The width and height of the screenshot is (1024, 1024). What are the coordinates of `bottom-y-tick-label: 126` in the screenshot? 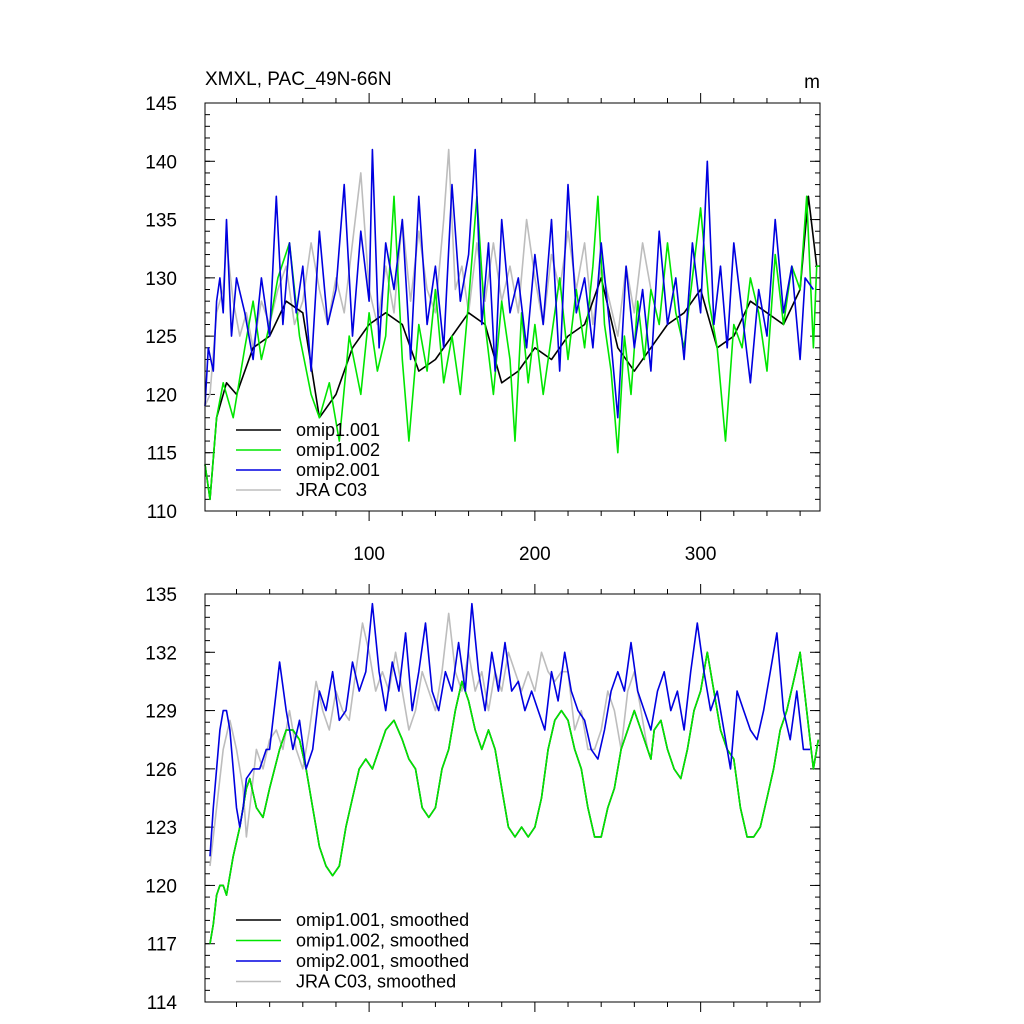 It's located at (161, 770).